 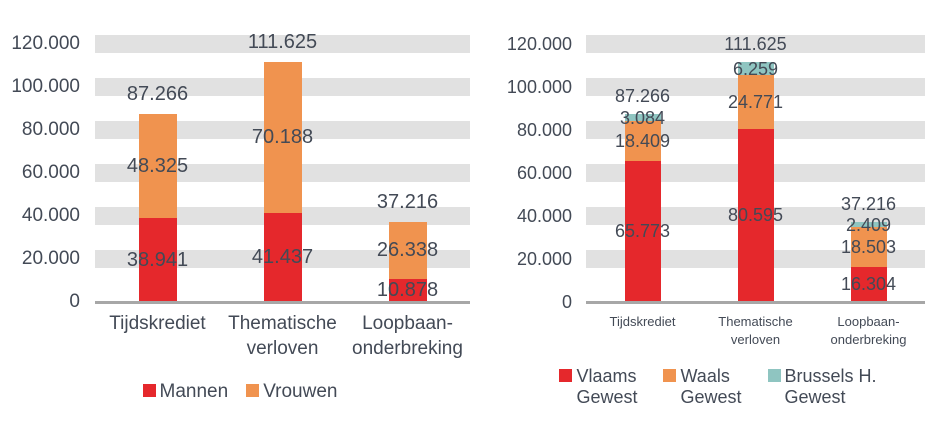 I want to click on legend-label: Vrouwen, so click(x=300, y=391).